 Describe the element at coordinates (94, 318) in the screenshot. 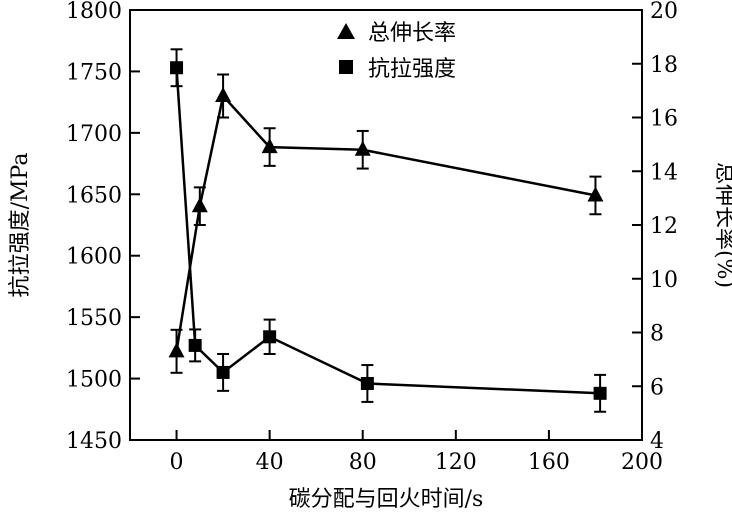

I see `y-left-tick-label: 1550` at that location.